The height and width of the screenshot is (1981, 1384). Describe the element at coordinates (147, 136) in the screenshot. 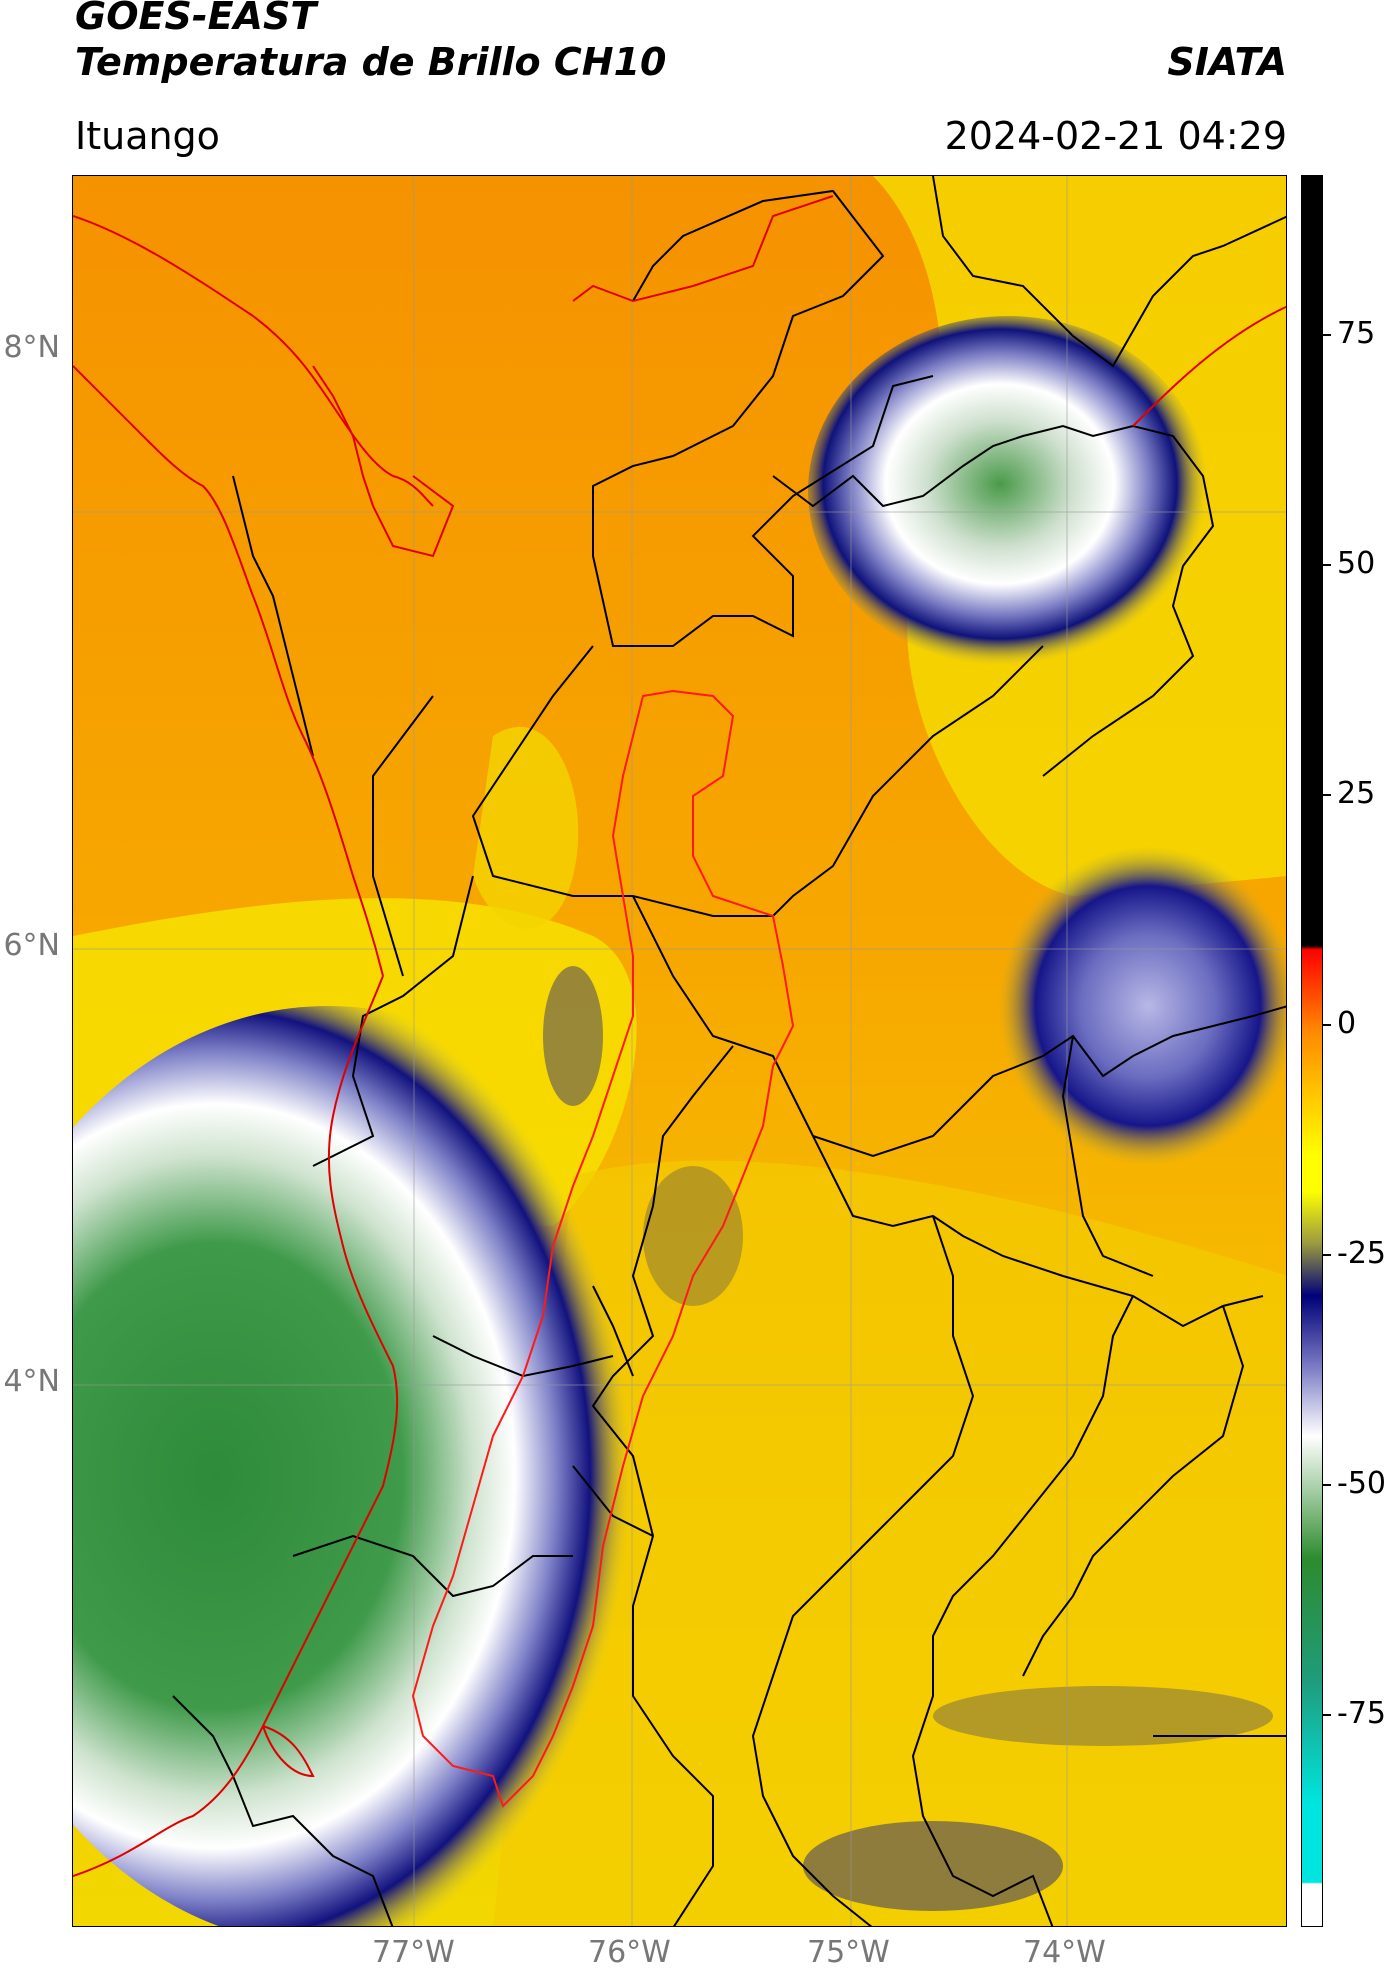

I see `region-label: Ituango` at that location.